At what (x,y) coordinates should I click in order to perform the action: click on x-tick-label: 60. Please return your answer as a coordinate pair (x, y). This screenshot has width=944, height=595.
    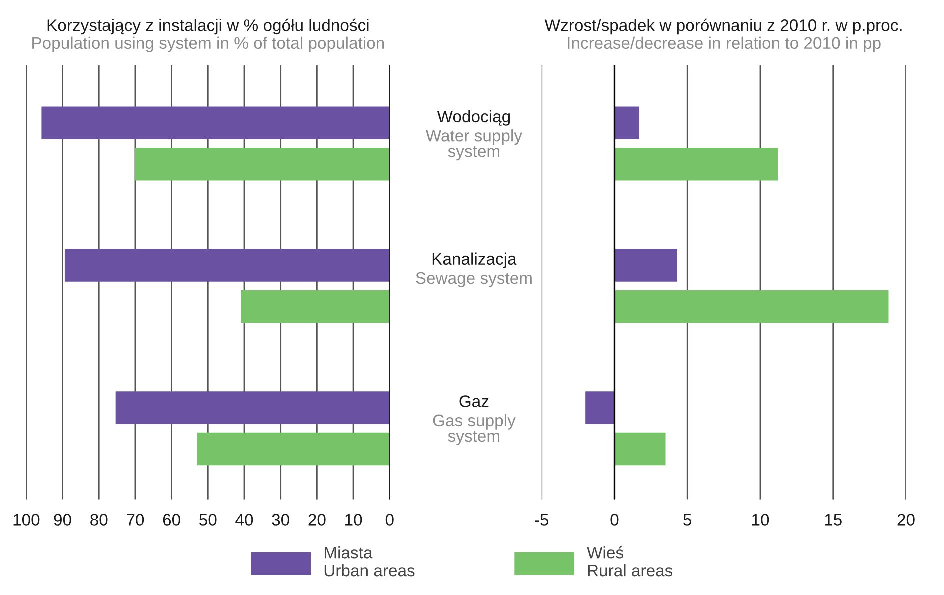
    Looking at the image, I should click on (171, 520).